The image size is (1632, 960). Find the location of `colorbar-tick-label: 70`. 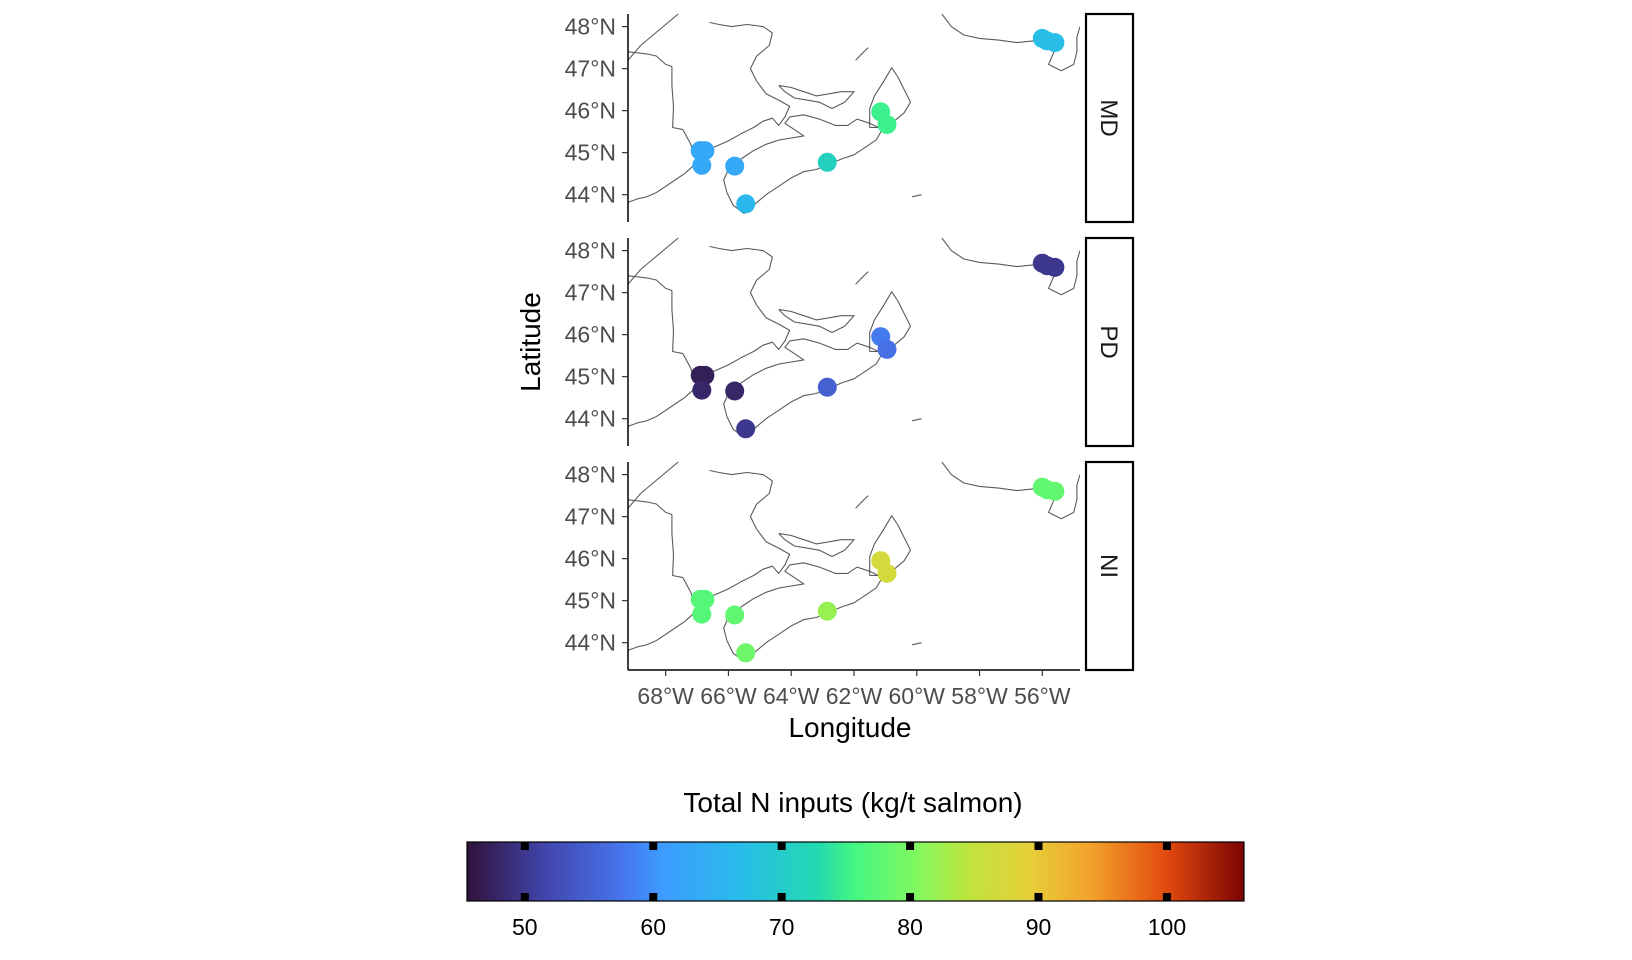

colorbar-tick-label: 70 is located at coordinates (782, 927).